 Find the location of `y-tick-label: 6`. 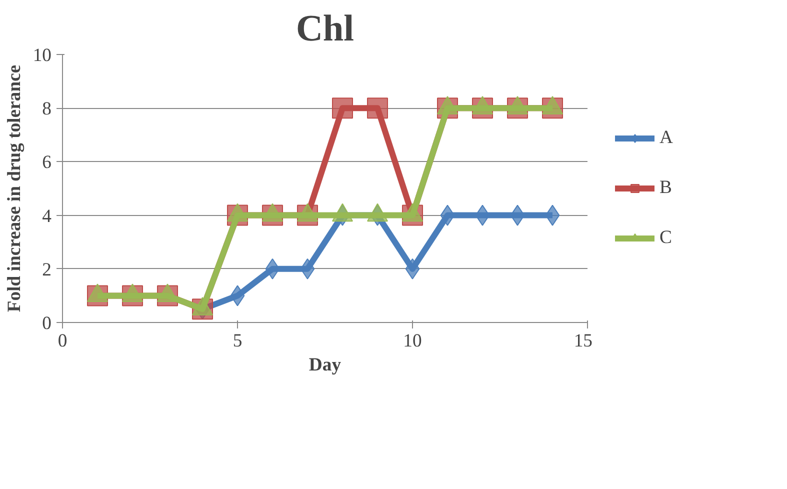

y-tick-label: 6 is located at coordinates (47, 163).